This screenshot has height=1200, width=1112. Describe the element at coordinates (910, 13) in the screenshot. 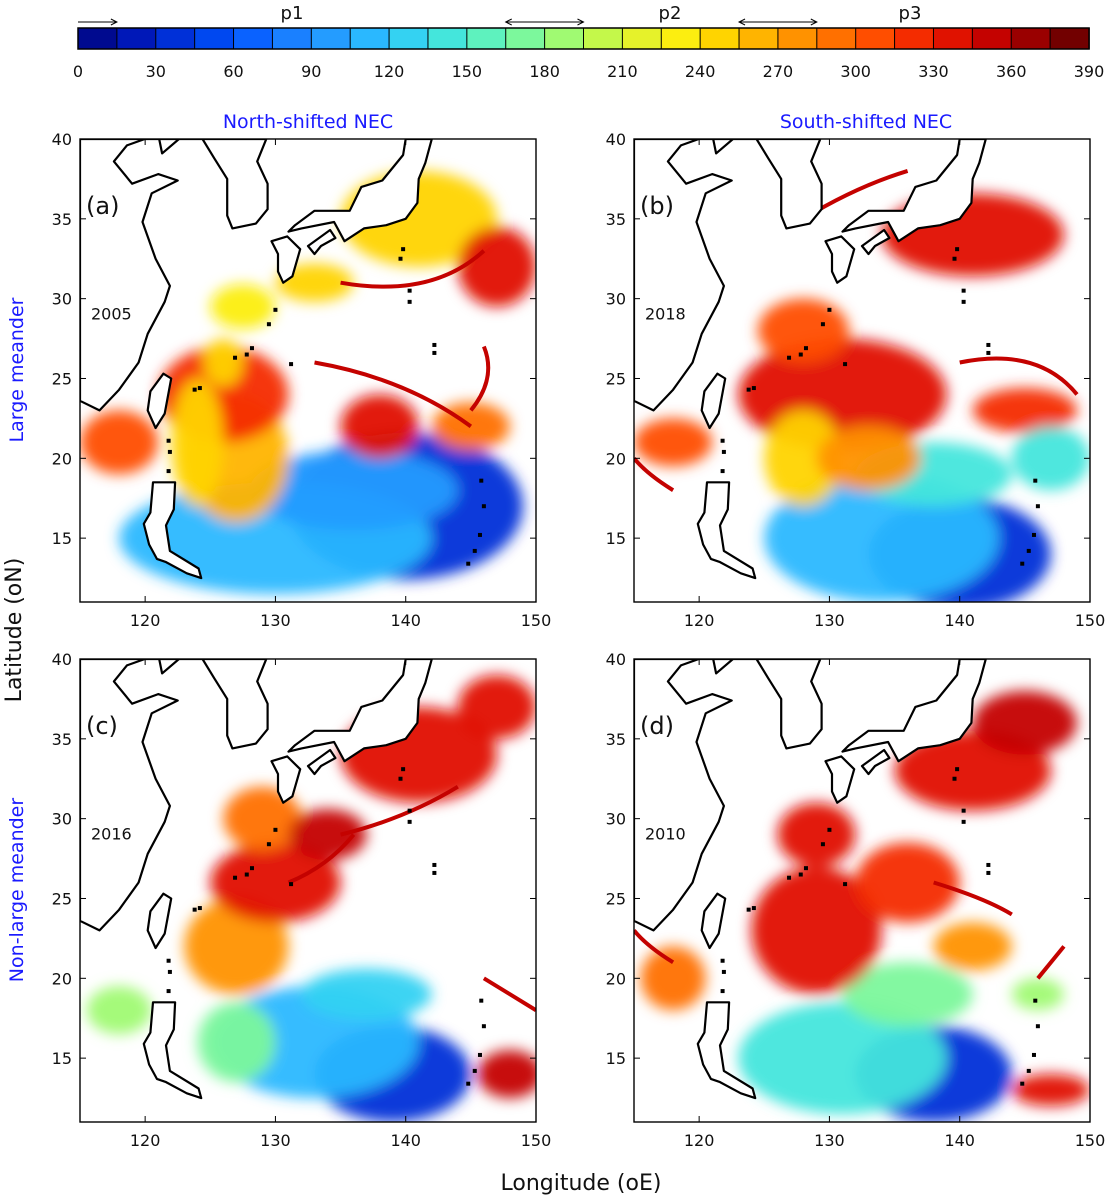

I see `period-label-p3: p3` at that location.